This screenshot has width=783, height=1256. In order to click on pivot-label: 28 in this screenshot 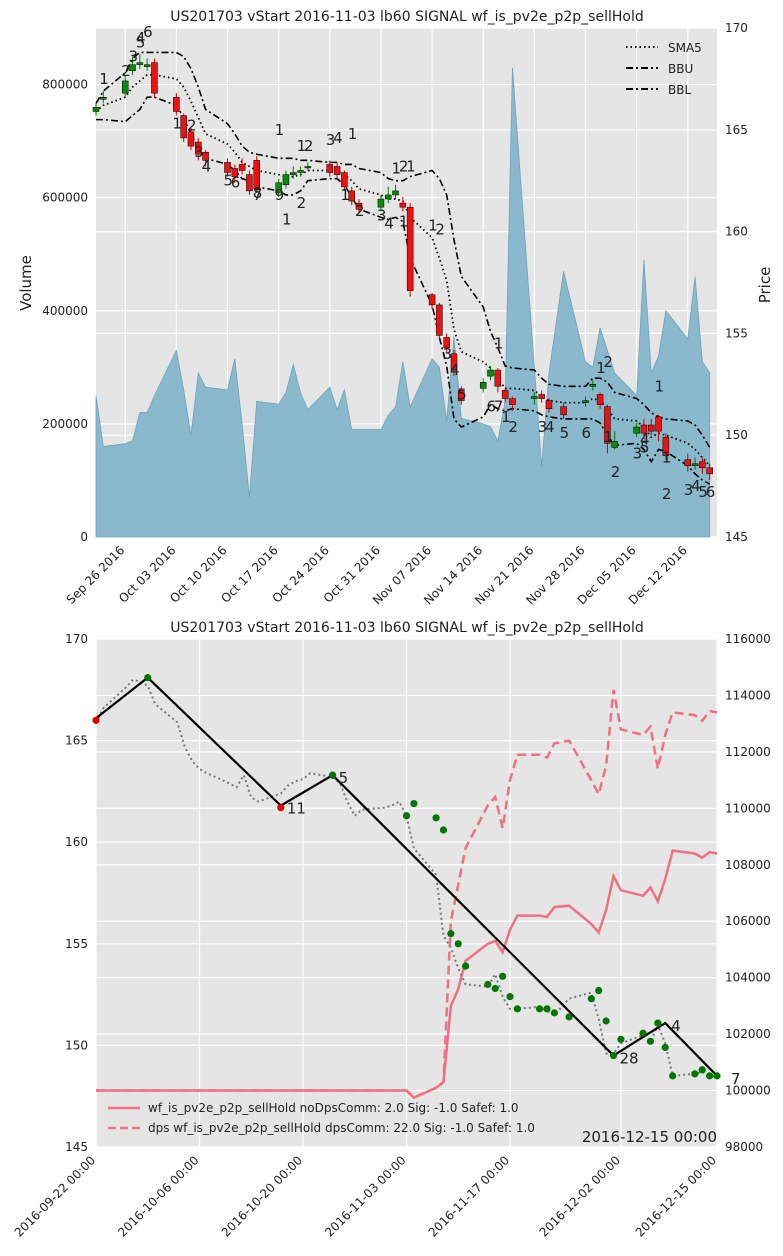, I will do `click(629, 1059)`.